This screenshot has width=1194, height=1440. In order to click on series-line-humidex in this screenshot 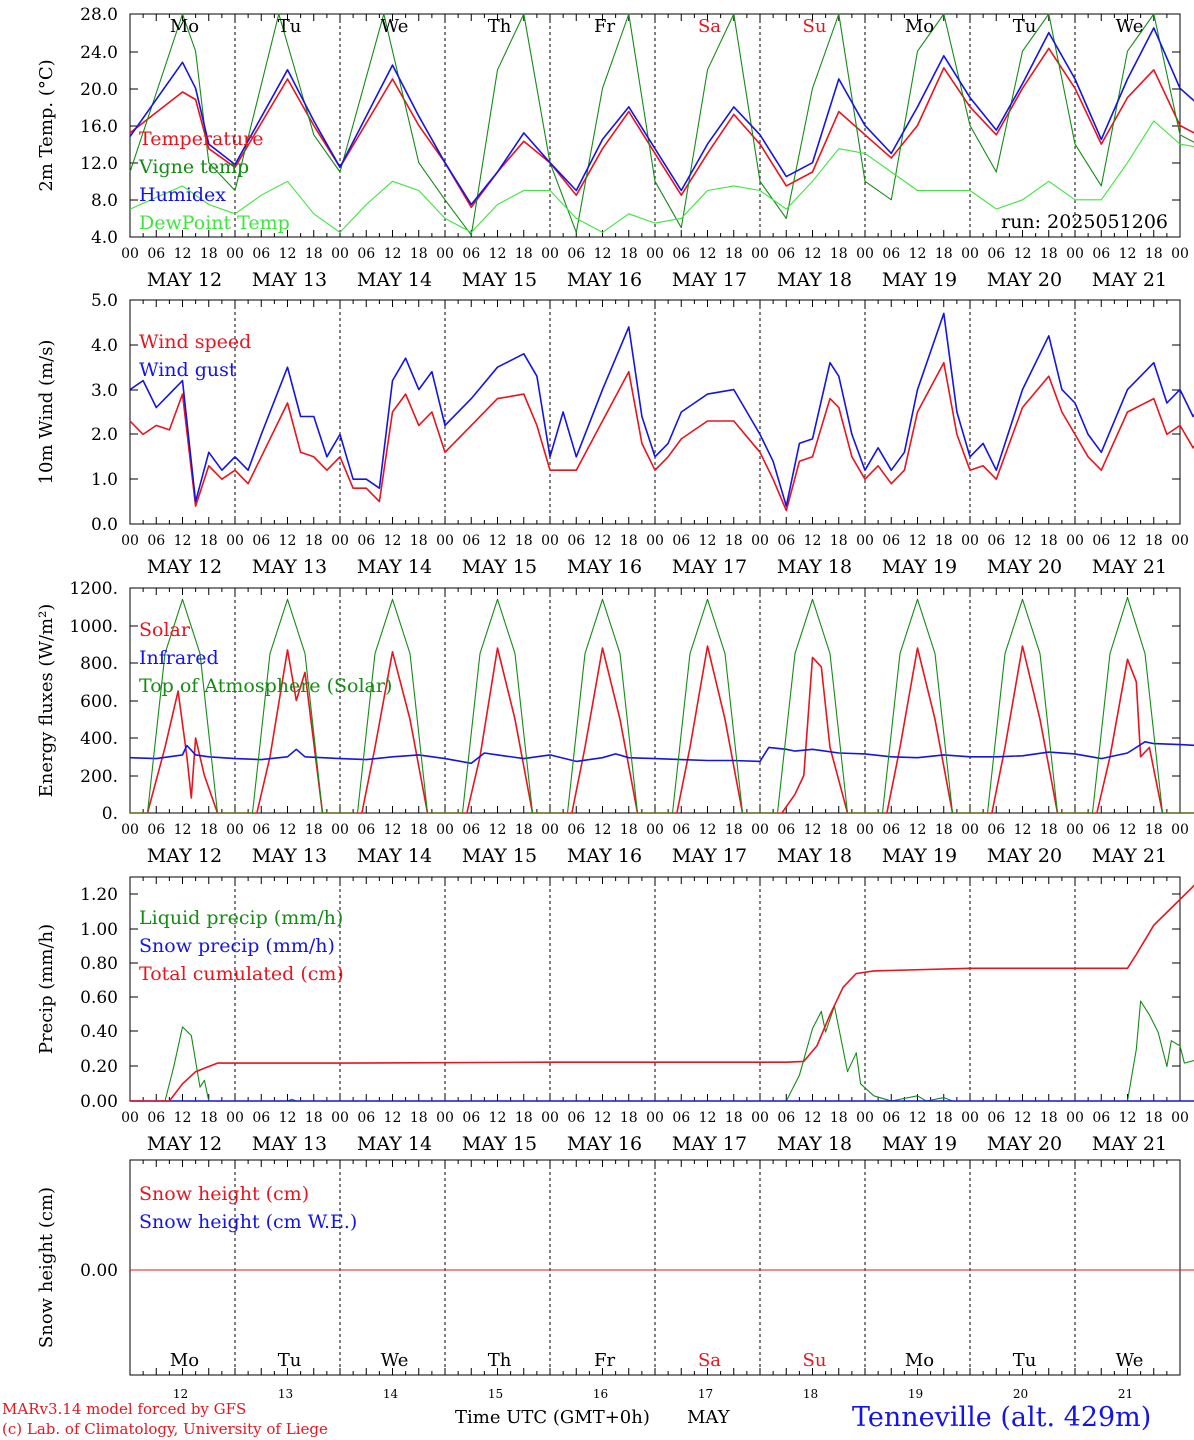, I will do `click(661, 116)`.